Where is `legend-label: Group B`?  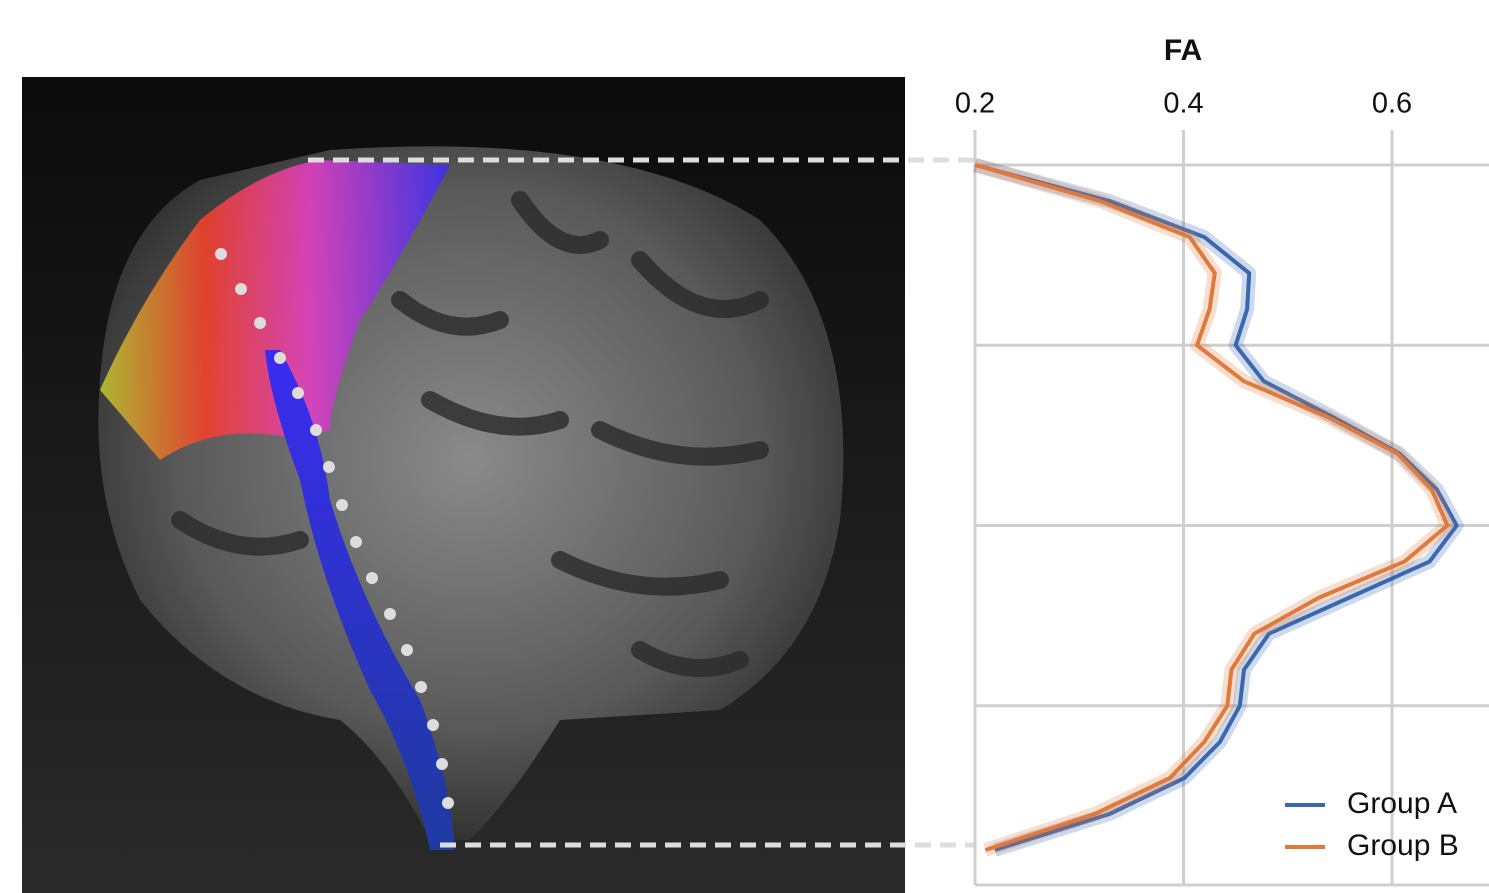 legend-label: Group B is located at coordinates (1403, 845).